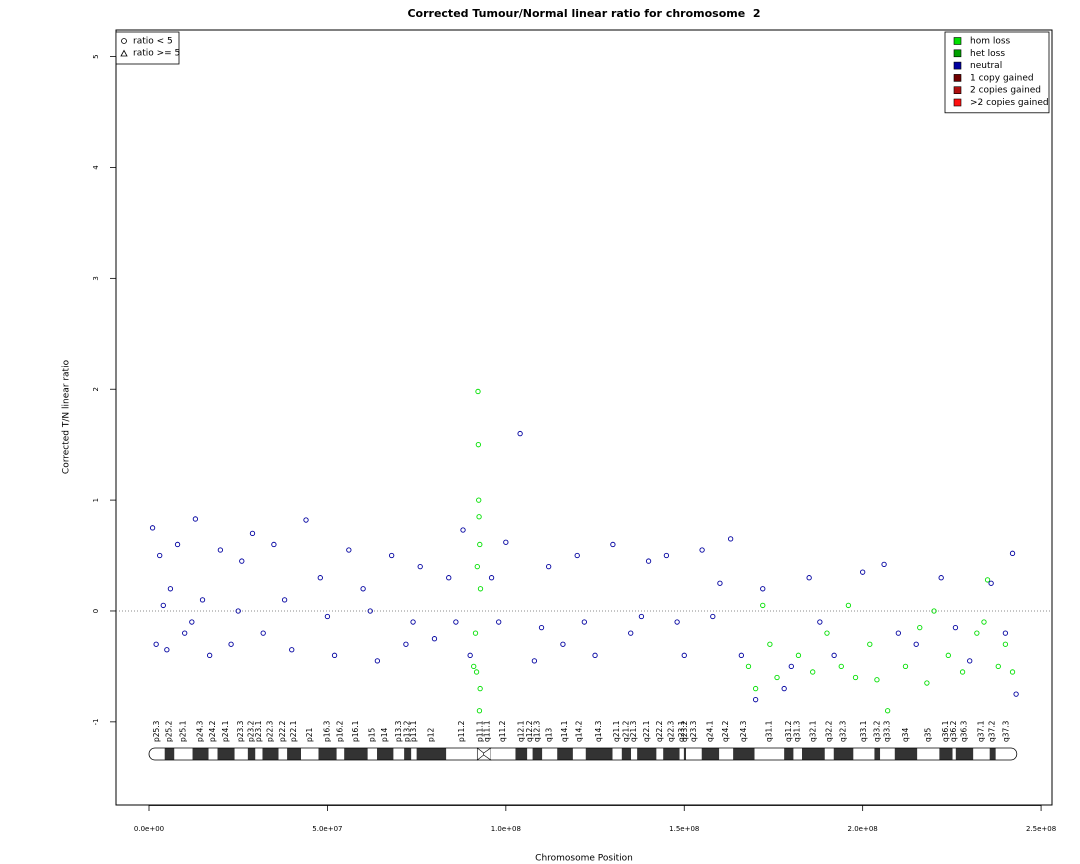 The image size is (1080, 864). I want to click on band-label: p14, so click(384, 734).